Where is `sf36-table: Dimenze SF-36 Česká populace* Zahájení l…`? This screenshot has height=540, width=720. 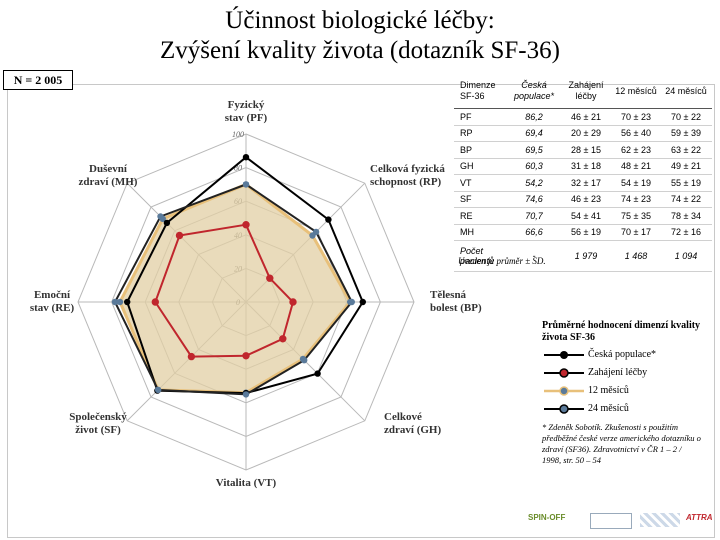
sf36-table: Dimenze SF-36 Česká populace* Zahájení l… is located at coordinates (583, 173).